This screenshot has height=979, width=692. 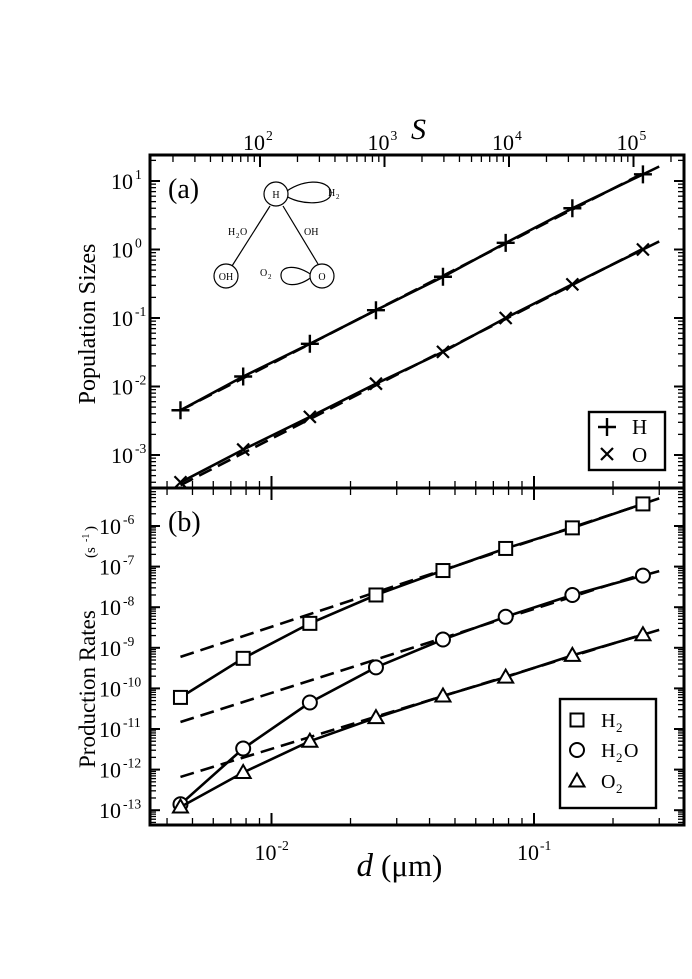 What do you see at coordinates (608, 721) in the screenshot?
I see `legend-label: H` at bounding box center [608, 721].